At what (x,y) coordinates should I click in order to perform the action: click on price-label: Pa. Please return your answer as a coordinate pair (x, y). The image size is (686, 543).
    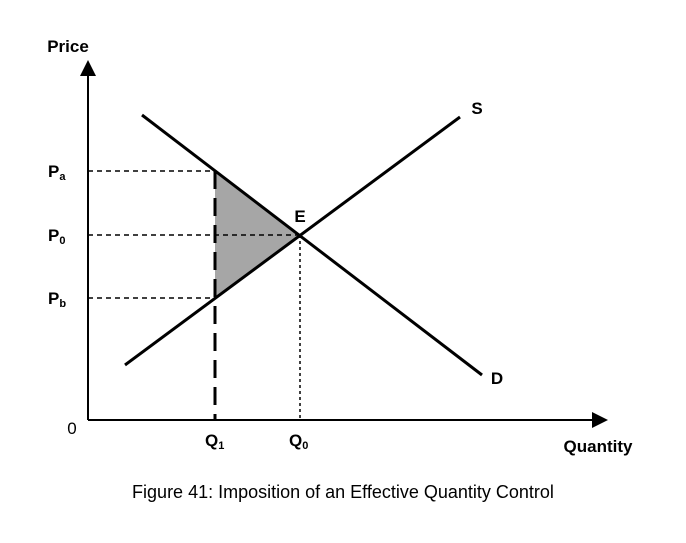
    Looking at the image, I should click on (57, 172).